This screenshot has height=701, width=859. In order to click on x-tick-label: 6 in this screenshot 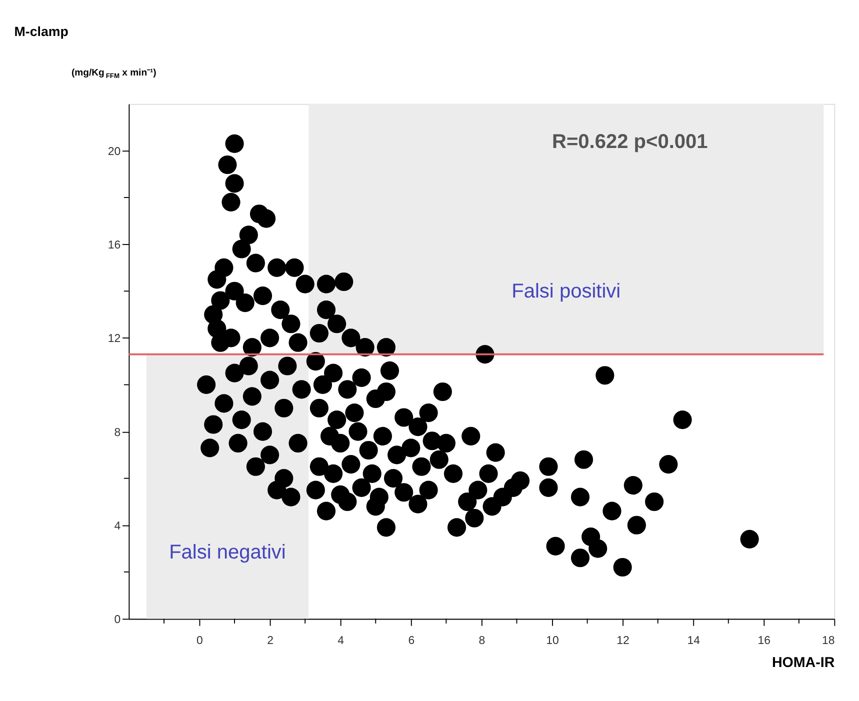, I will do `click(411, 641)`.